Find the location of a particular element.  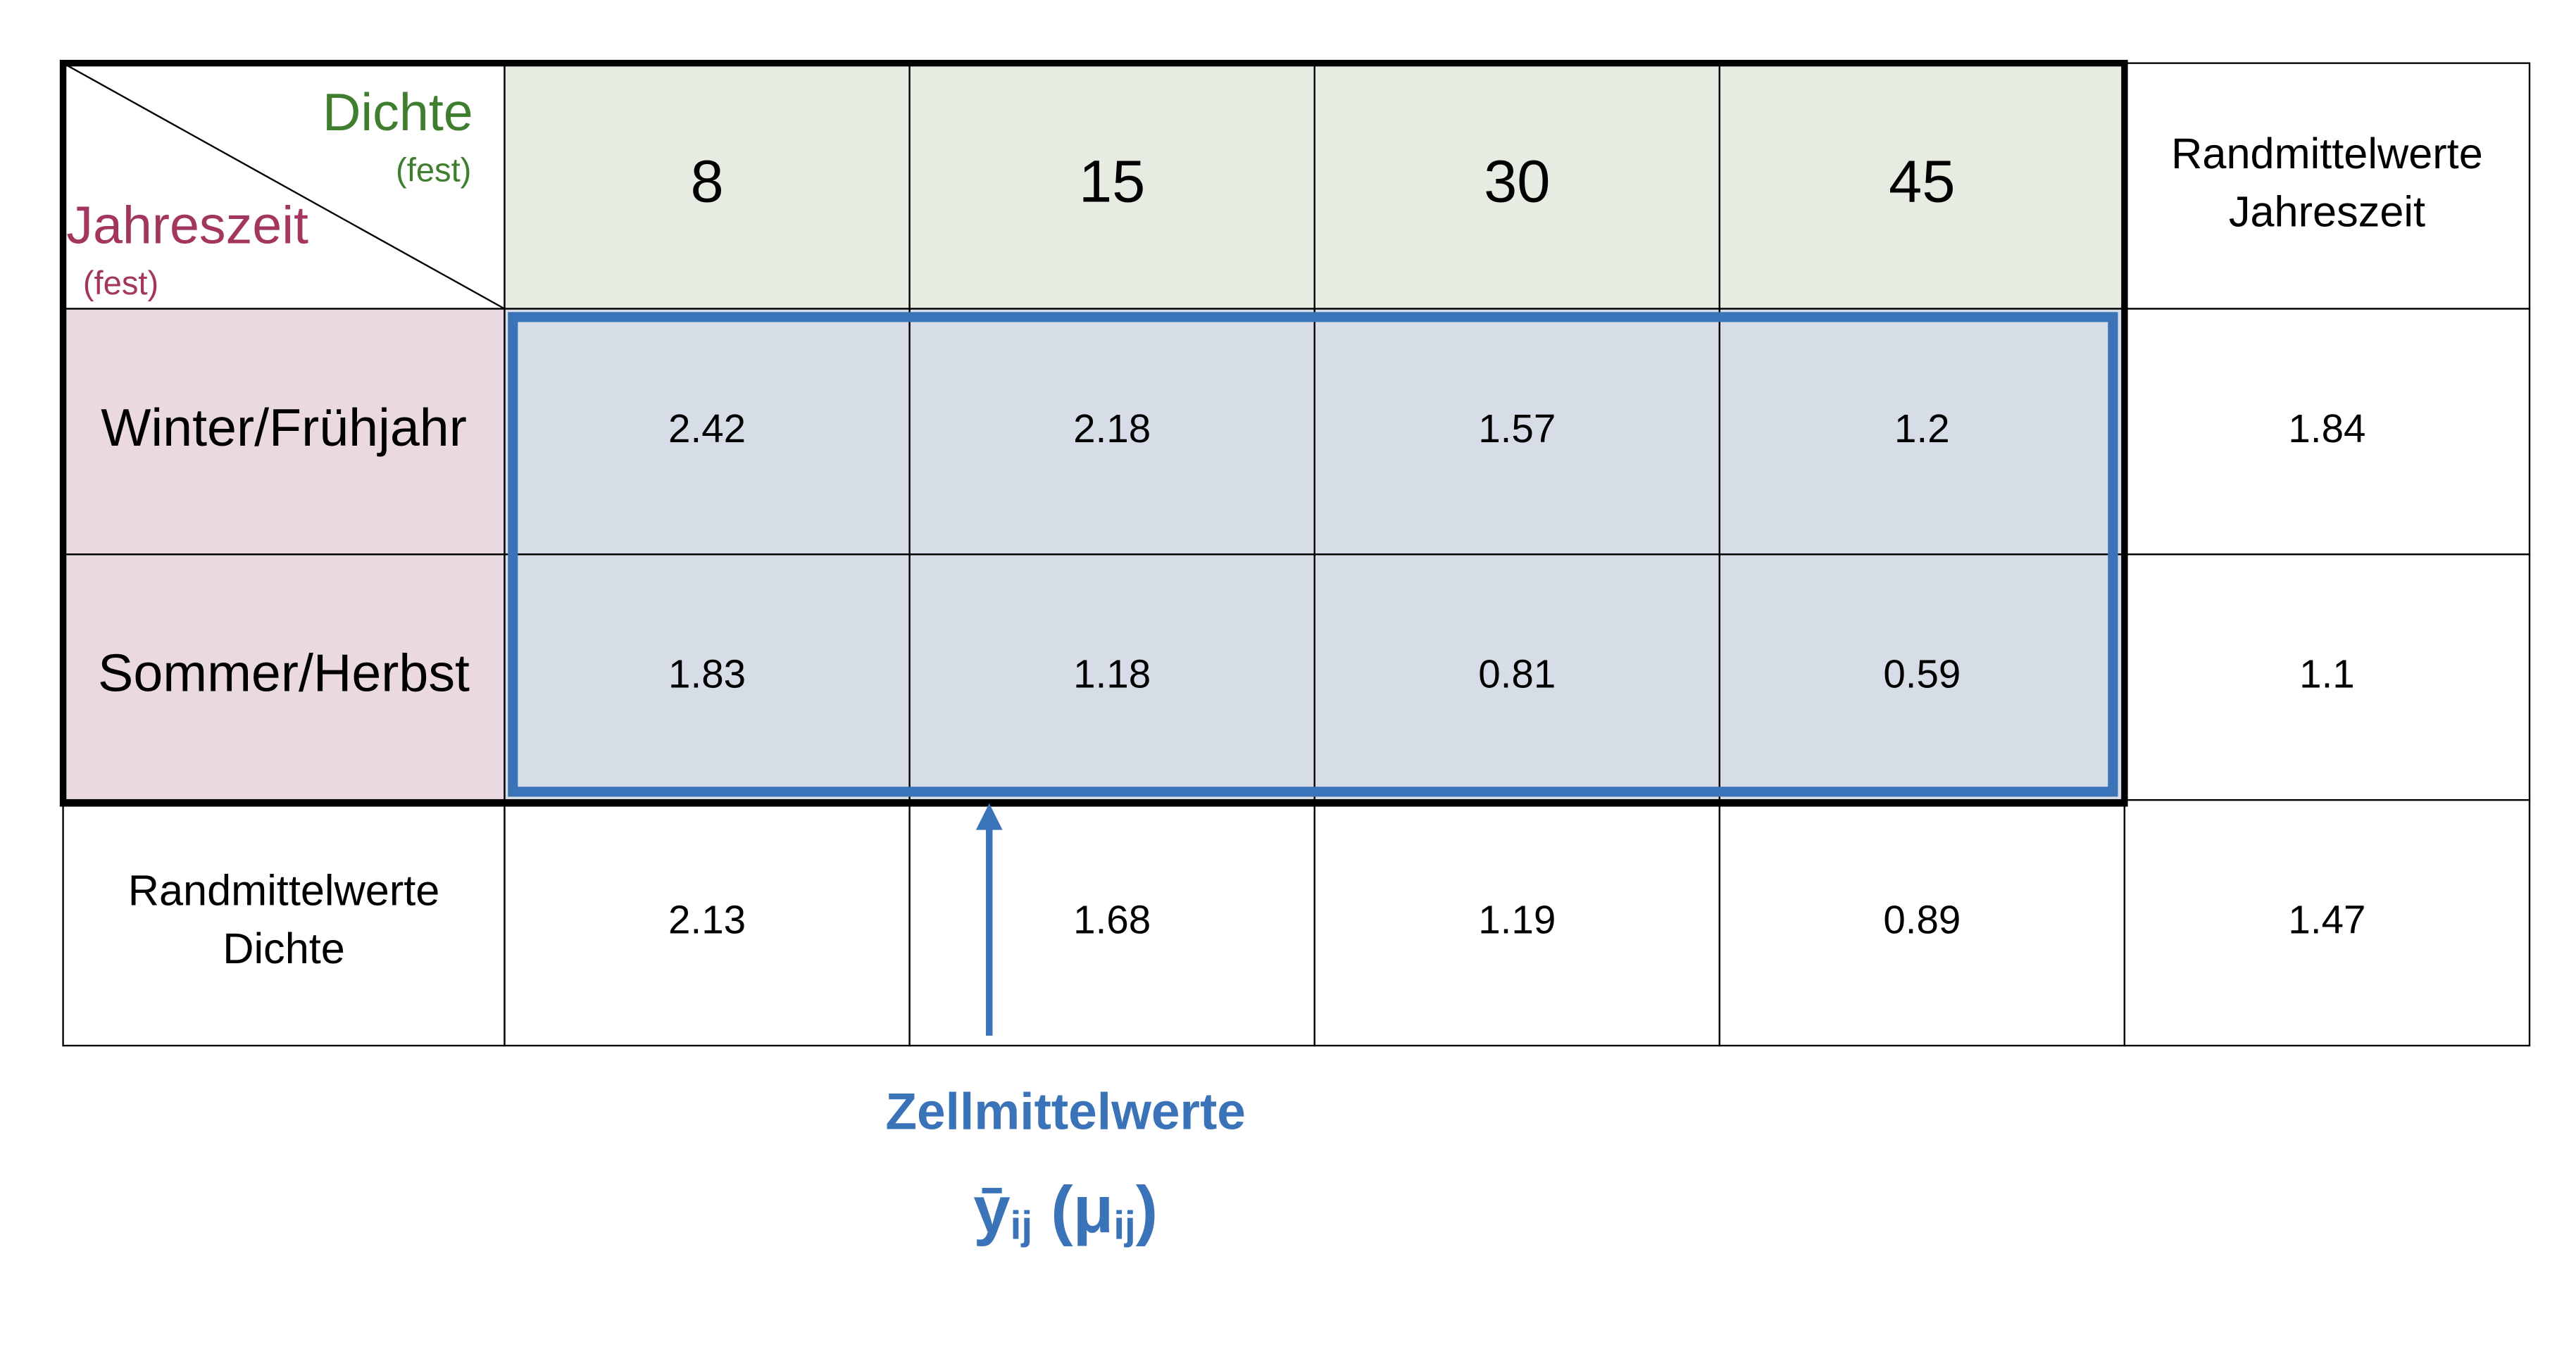

column-header: 45 is located at coordinates (1922, 181).